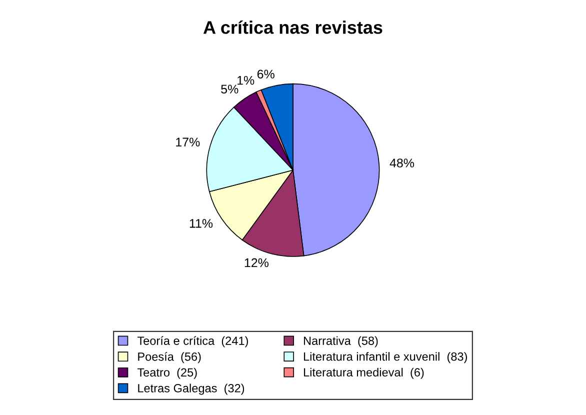  Describe the element at coordinates (256, 263) in the screenshot. I see `data-label: 12%` at that location.